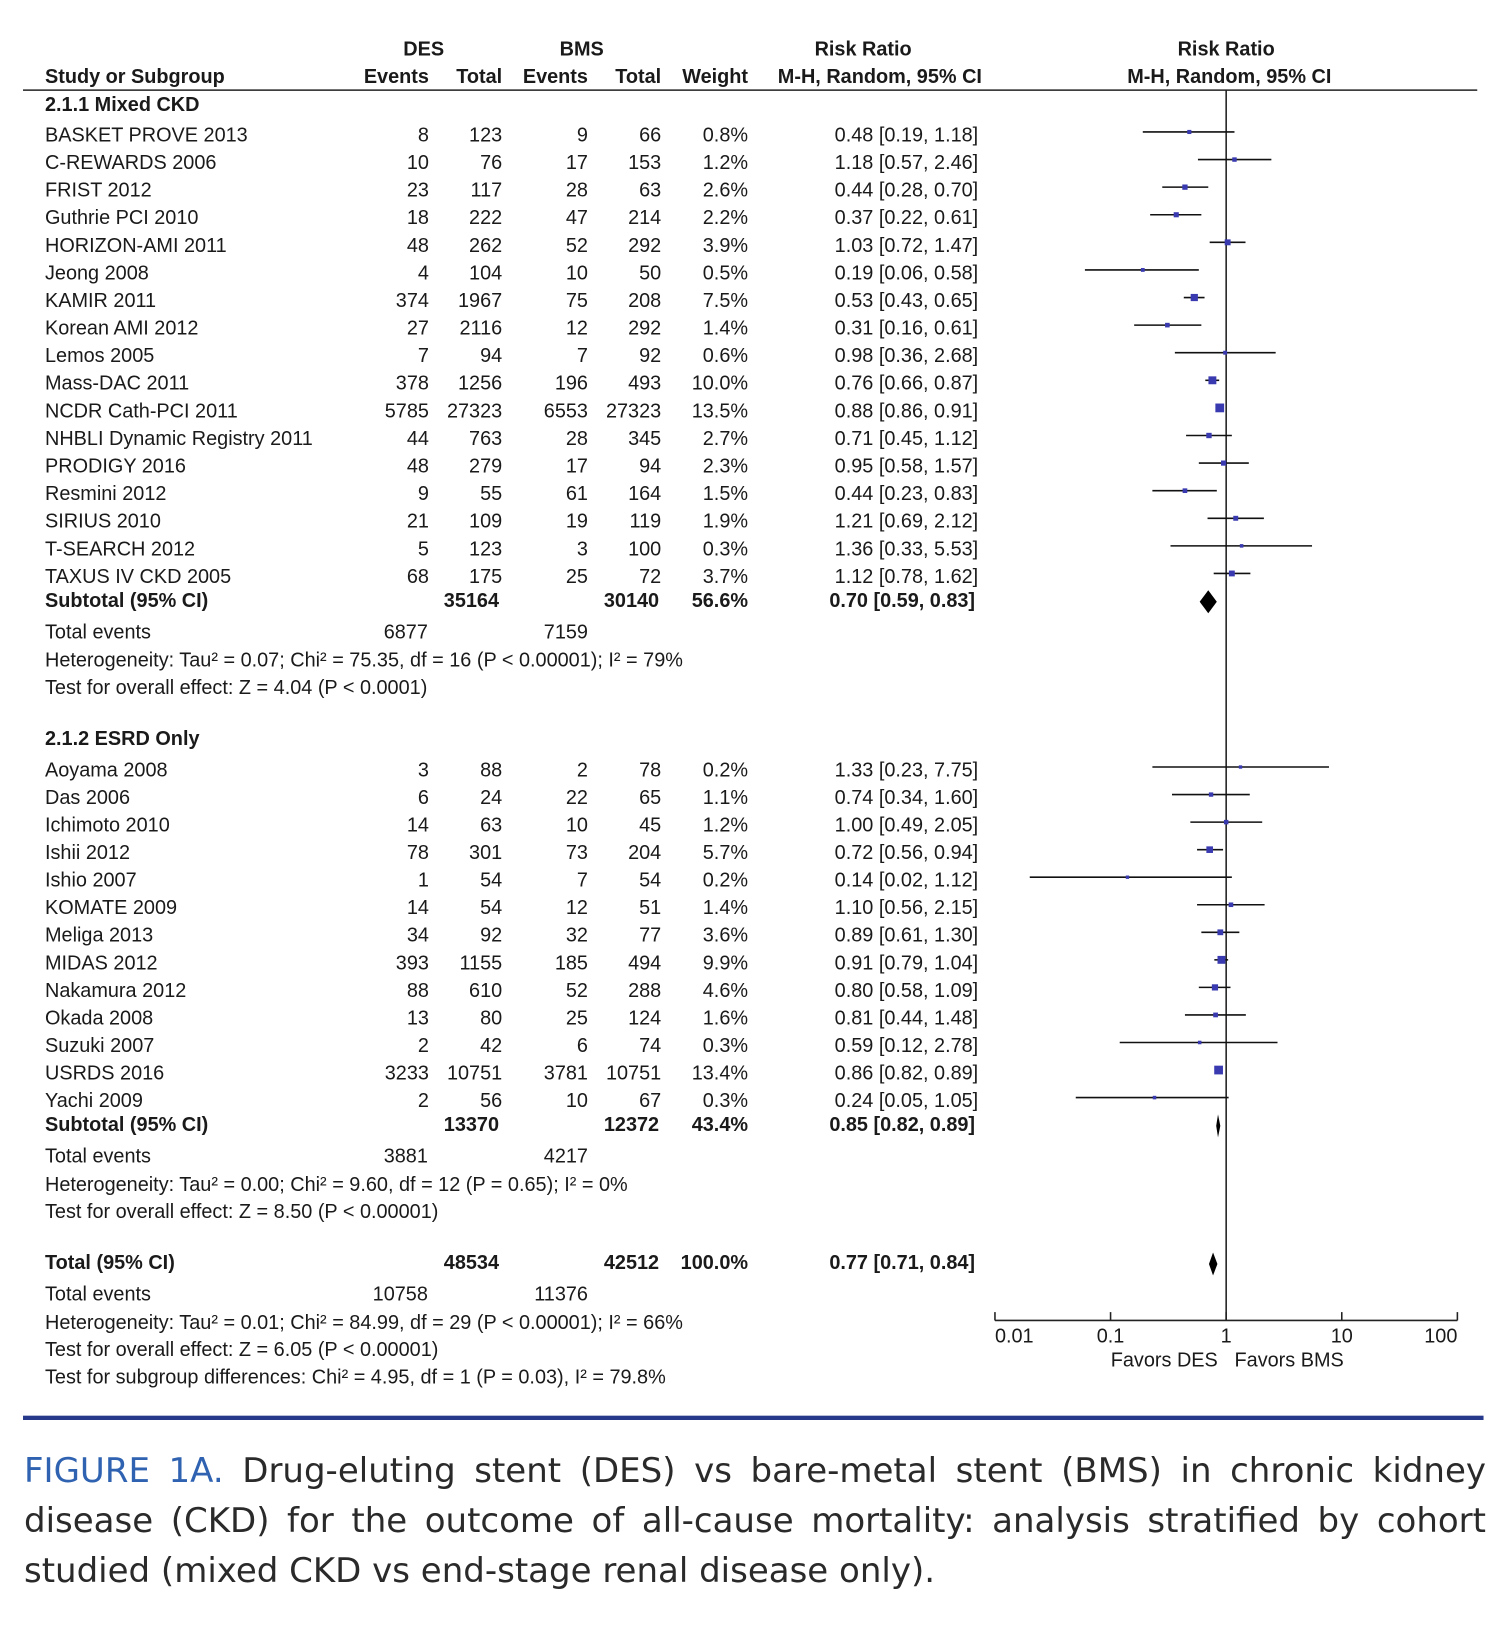 The height and width of the screenshot is (1644, 1494). Describe the element at coordinates (720, 411) in the screenshot. I see `cell: 13.5%` at that location.